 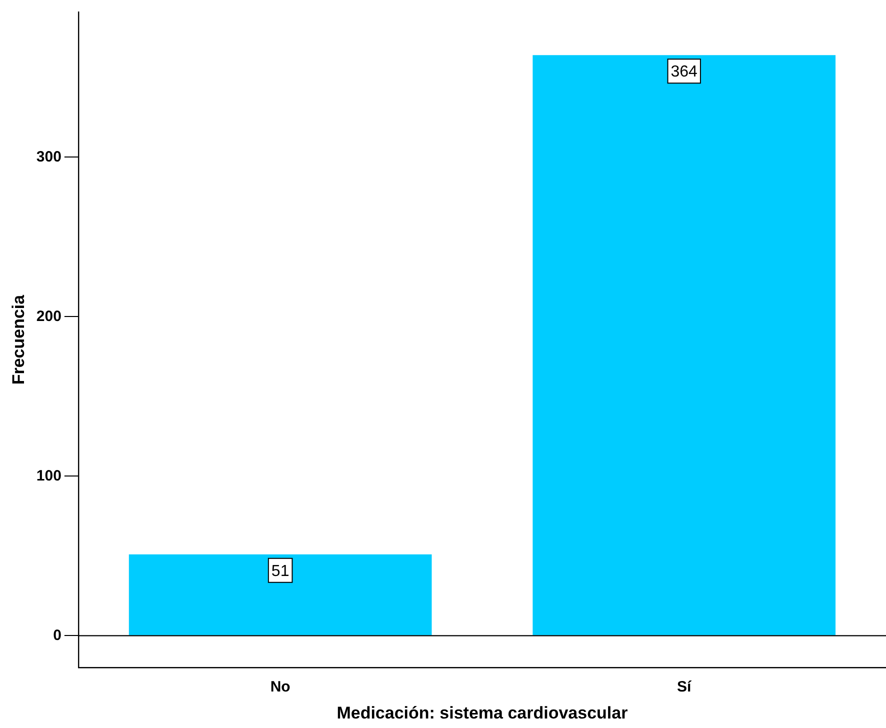 What do you see at coordinates (57, 635) in the screenshot?
I see `y-tick-label: 0` at bounding box center [57, 635].